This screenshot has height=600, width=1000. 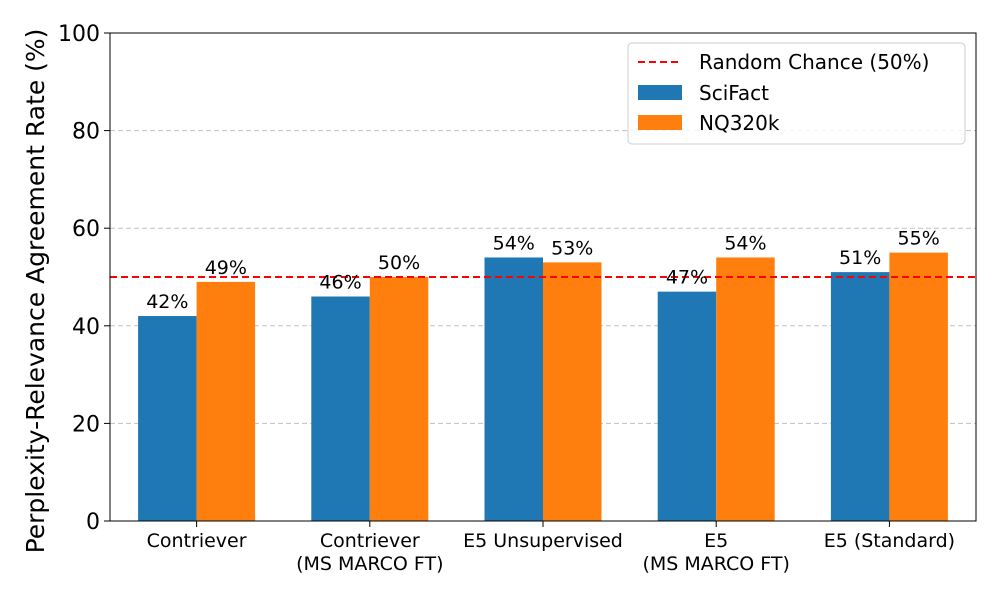 I want to click on y-tick-label-100: 100, so click(x=79, y=34).